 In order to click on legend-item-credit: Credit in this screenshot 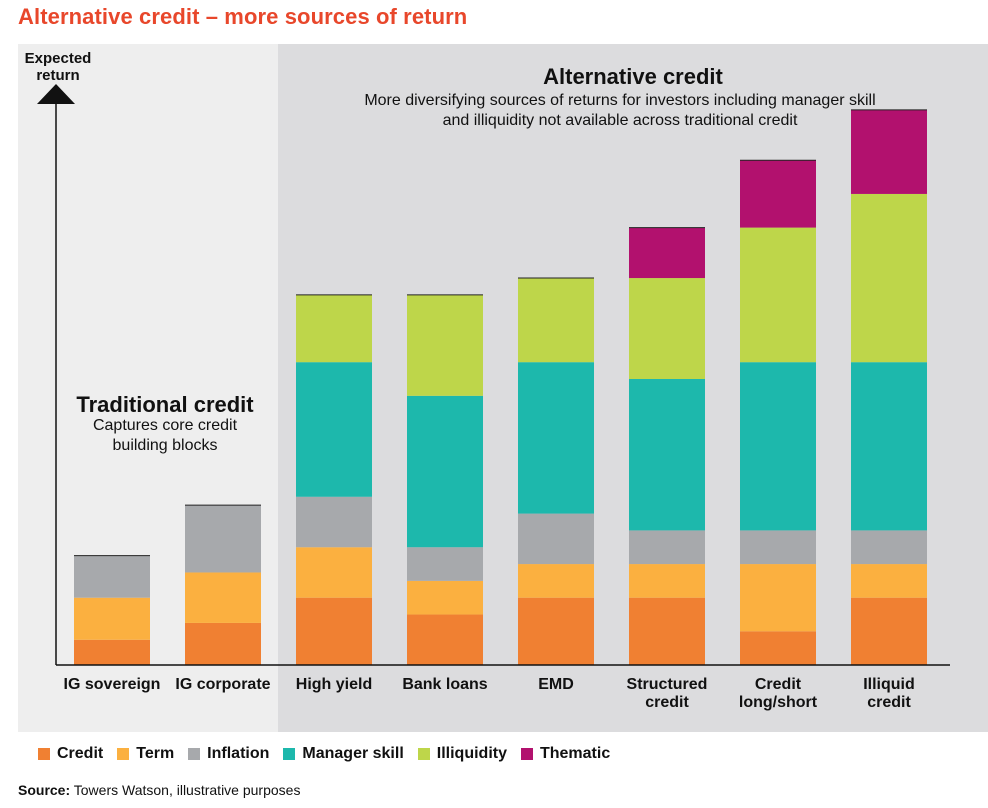, I will do `click(70, 754)`.